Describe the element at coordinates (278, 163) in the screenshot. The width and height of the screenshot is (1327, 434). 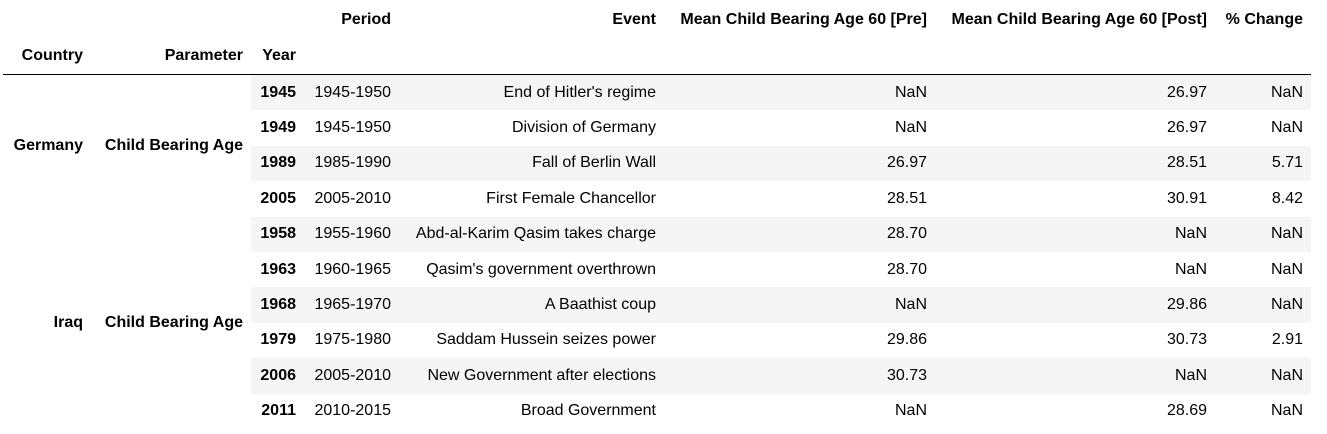
I see `year-cell: 1989` at that location.